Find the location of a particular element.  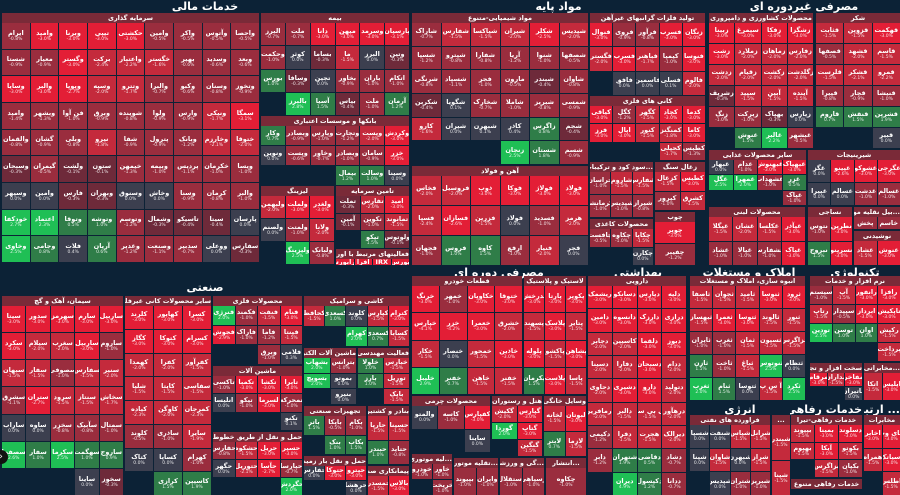

stock-tile: ثازن 1.5% is located at coordinates (701, 366).